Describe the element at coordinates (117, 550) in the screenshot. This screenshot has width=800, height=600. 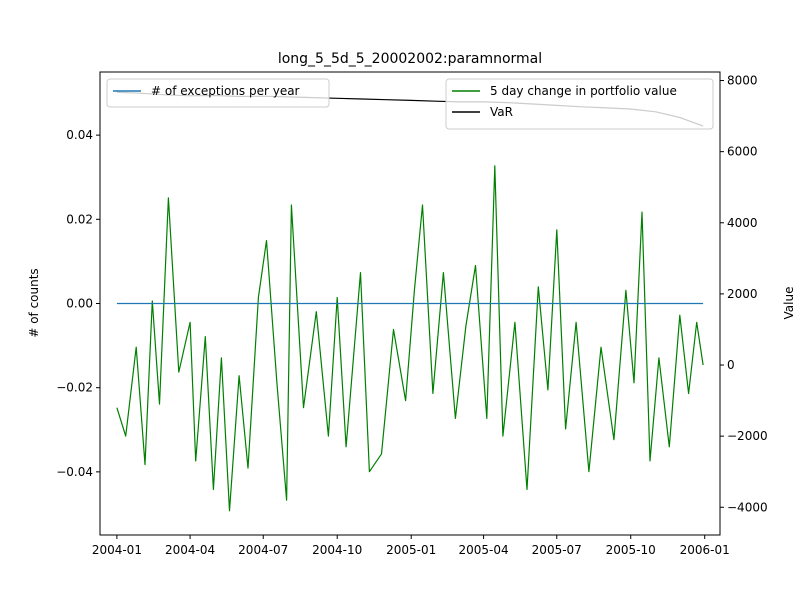
I see `x-tick-label: 2004-01` at that location.